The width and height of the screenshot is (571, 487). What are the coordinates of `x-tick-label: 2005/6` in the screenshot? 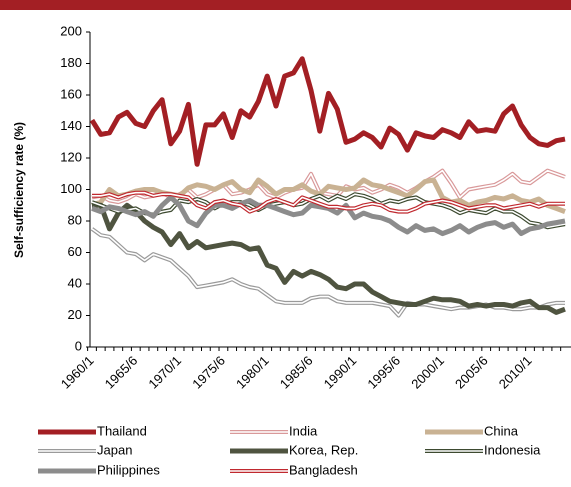 It's located at (471, 372).